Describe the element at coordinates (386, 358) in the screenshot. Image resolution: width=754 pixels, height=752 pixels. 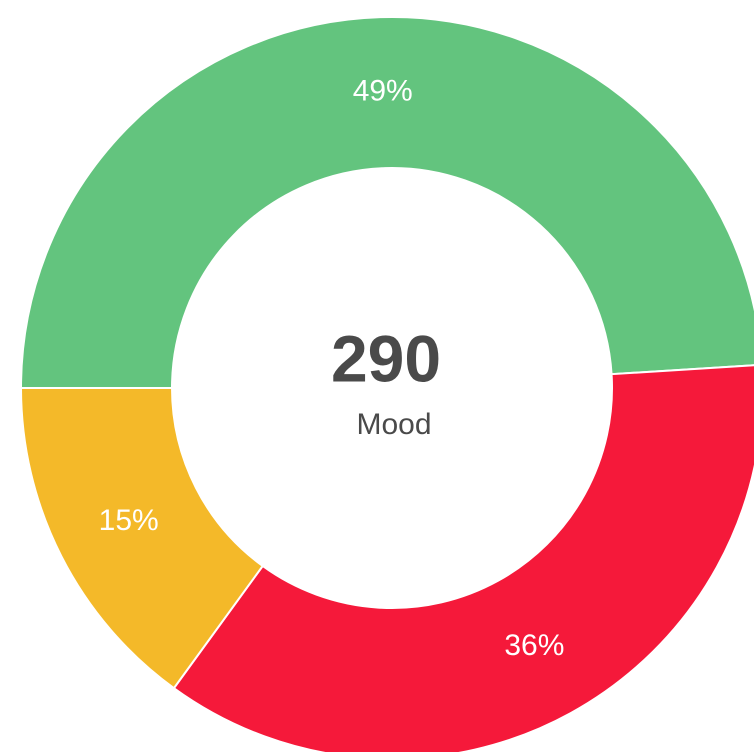
I see `center-total: 290` at that location.